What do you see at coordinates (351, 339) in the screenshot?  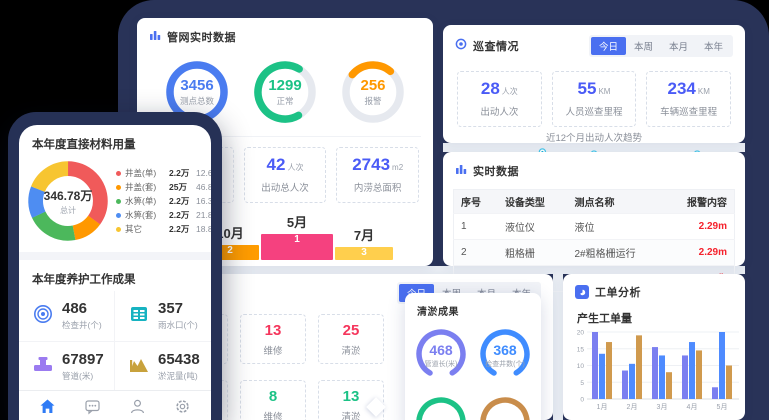 I see `stat-card: 25 清淤` at bounding box center [351, 339].